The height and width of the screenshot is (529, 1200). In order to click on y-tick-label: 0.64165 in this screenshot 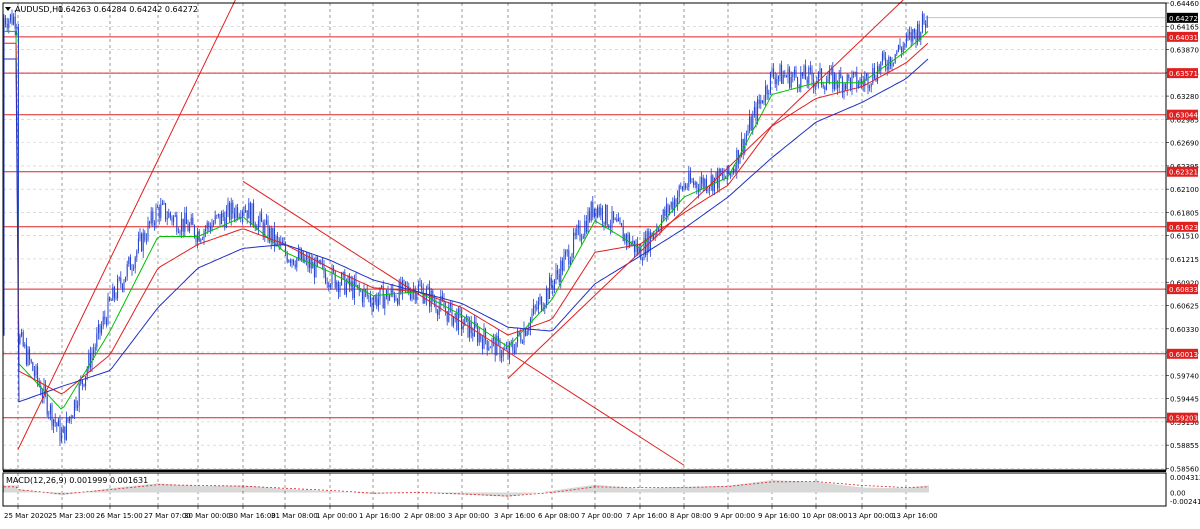, I will do `click(1184, 27)`.